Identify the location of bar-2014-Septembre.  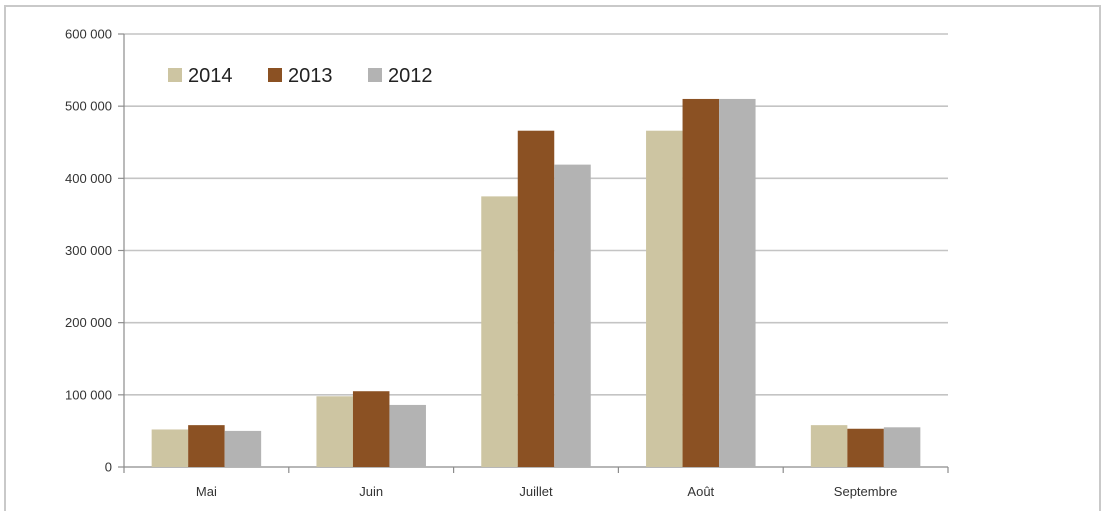
(829, 446).